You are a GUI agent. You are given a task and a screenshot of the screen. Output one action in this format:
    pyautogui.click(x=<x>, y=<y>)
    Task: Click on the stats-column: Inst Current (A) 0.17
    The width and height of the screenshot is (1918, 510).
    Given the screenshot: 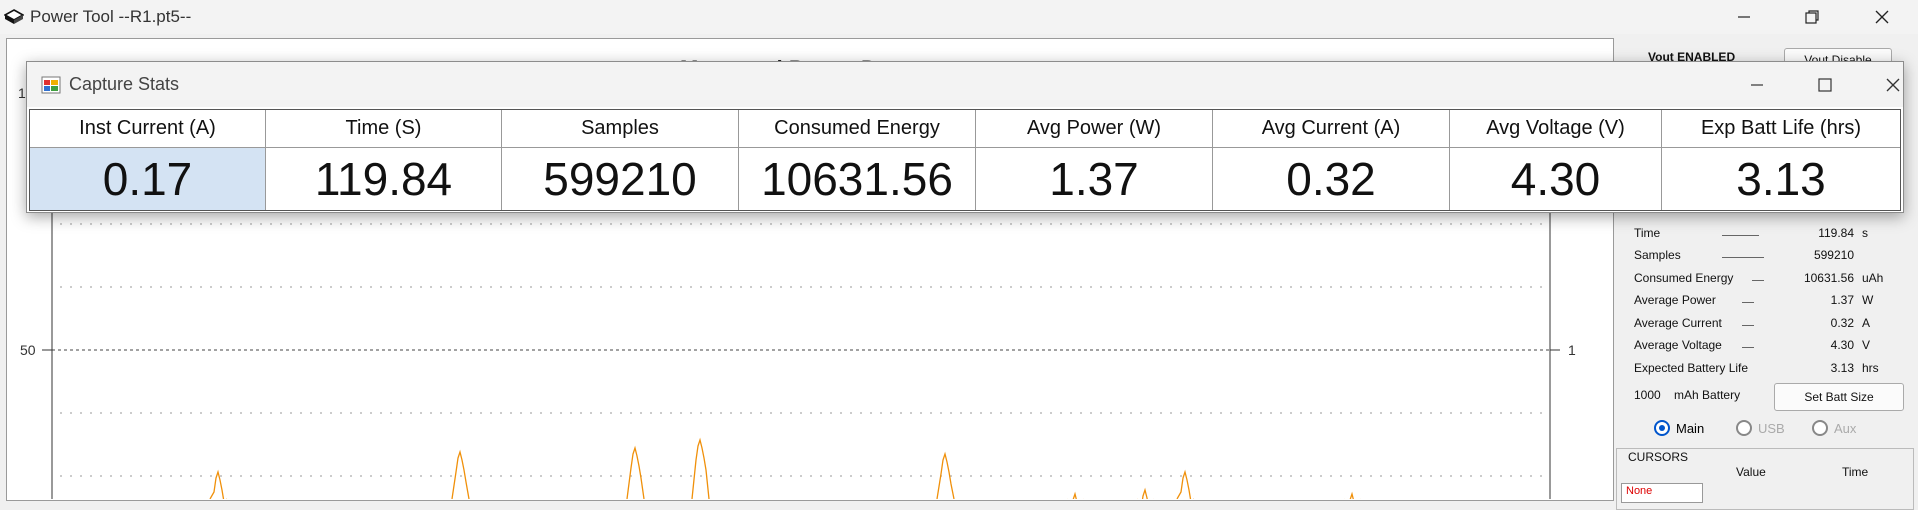 What is the action you would take?
    pyautogui.click(x=148, y=160)
    